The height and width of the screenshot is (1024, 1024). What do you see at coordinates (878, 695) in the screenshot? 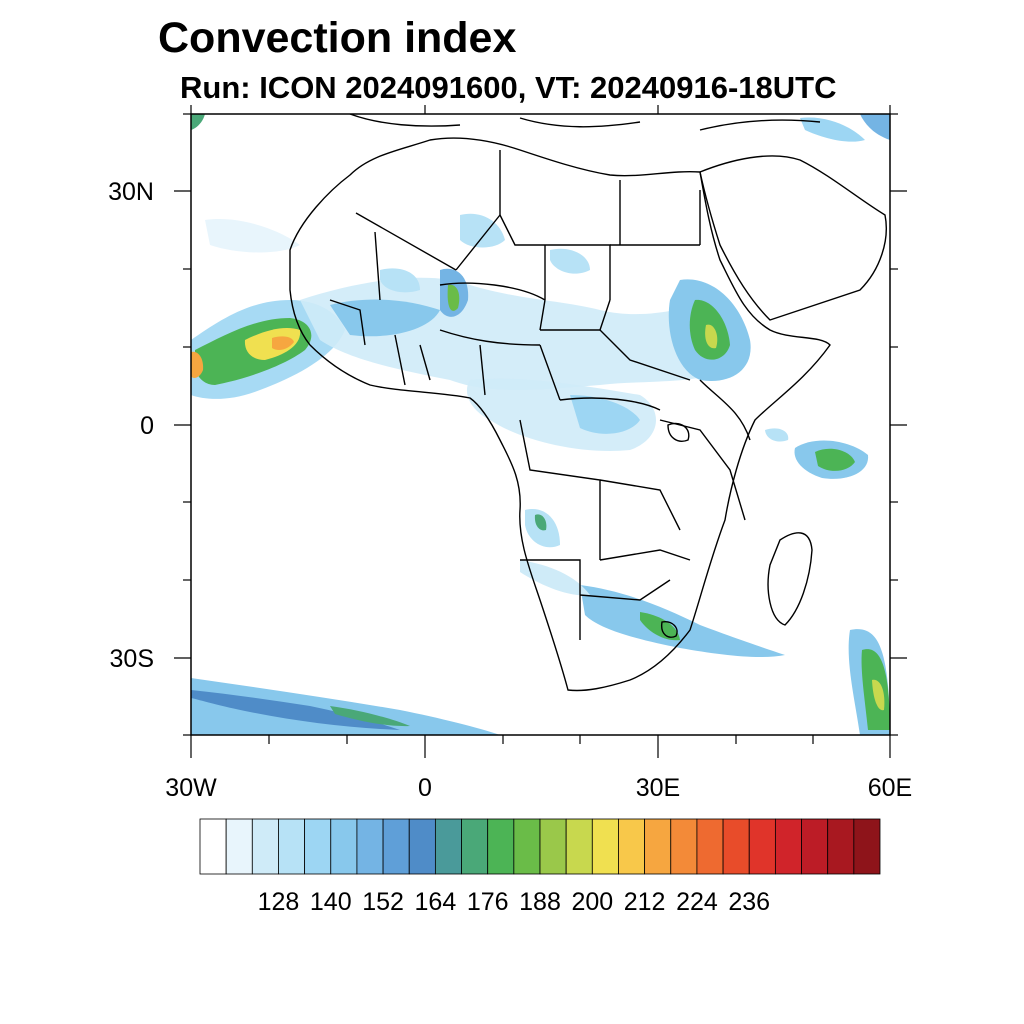
I see `field-sw-indian-hot` at bounding box center [878, 695].